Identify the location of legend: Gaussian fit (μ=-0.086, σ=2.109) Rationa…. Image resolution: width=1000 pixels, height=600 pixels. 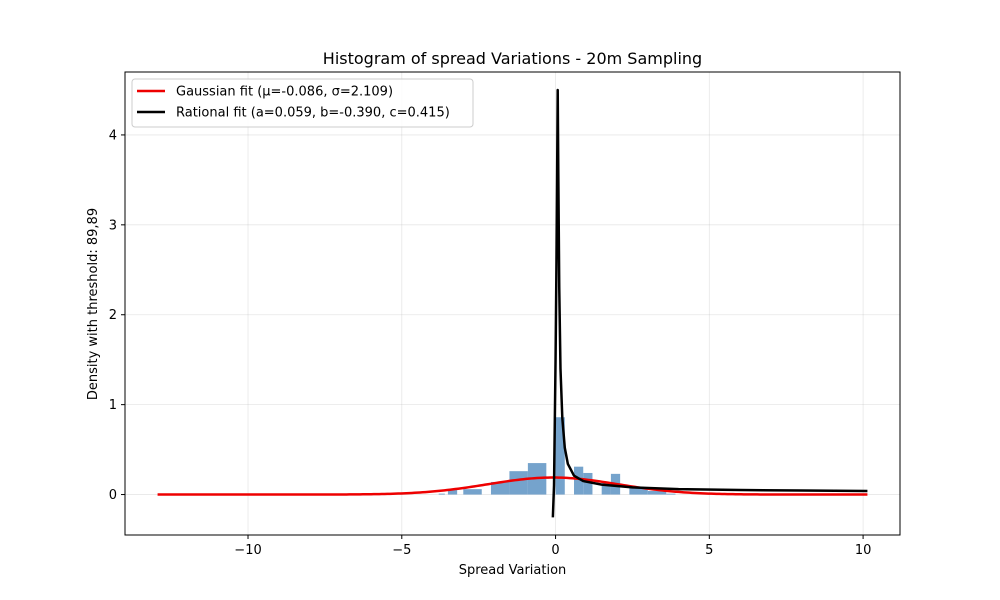
(302, 103).